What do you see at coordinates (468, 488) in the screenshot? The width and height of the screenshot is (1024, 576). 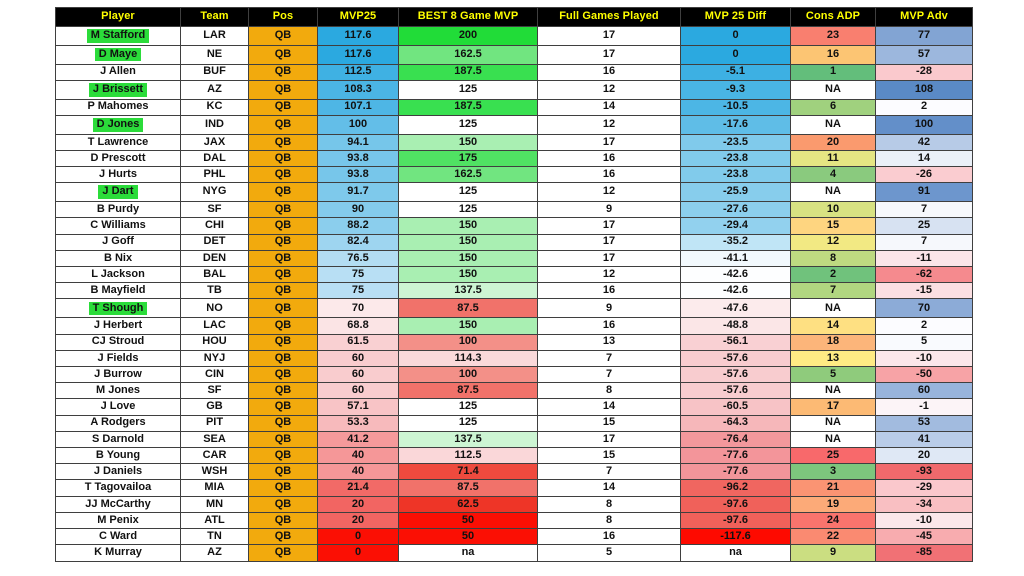 I see `cell-best-8-game-mvp: 87.5` at bounding box center [468, 488].